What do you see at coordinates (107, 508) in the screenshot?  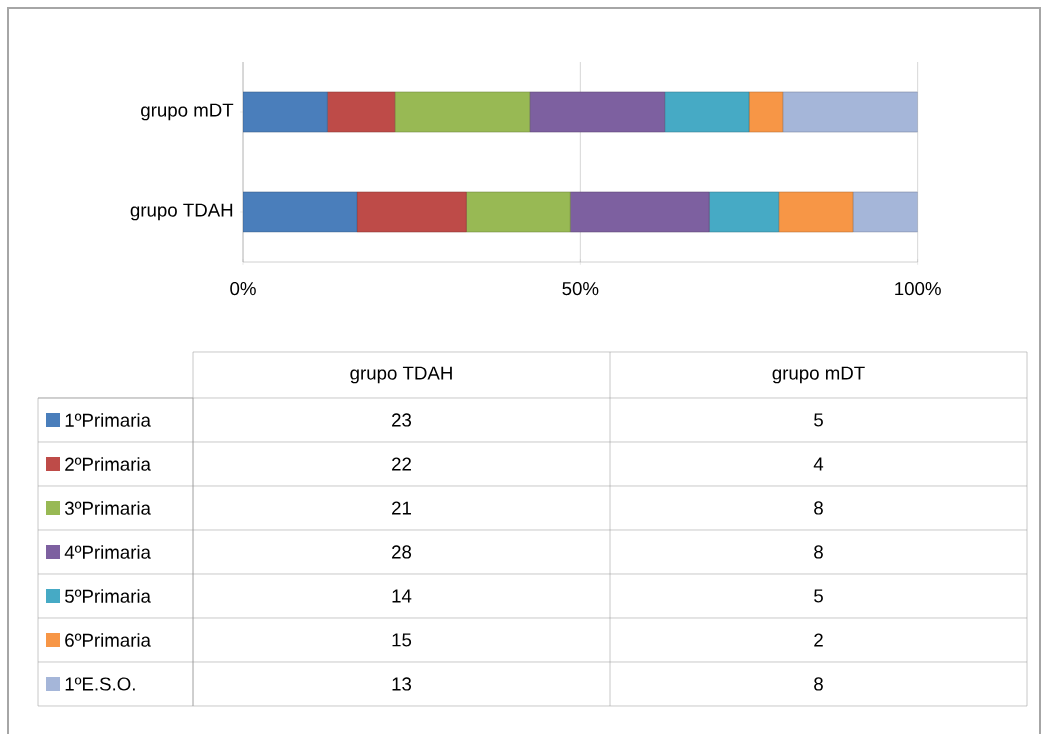 I see `legend-label: 3ºPrimaria` at bounding box center [107, 508].